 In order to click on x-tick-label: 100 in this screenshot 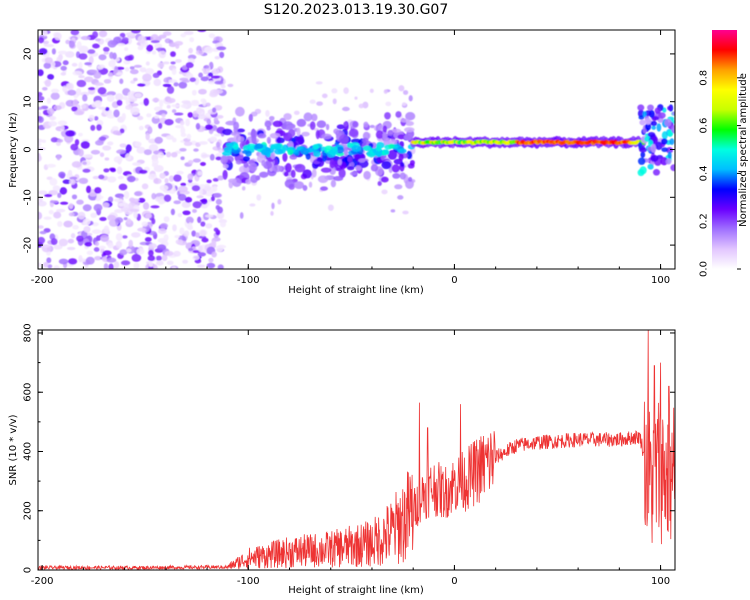, I will do `click(660, 280)`.